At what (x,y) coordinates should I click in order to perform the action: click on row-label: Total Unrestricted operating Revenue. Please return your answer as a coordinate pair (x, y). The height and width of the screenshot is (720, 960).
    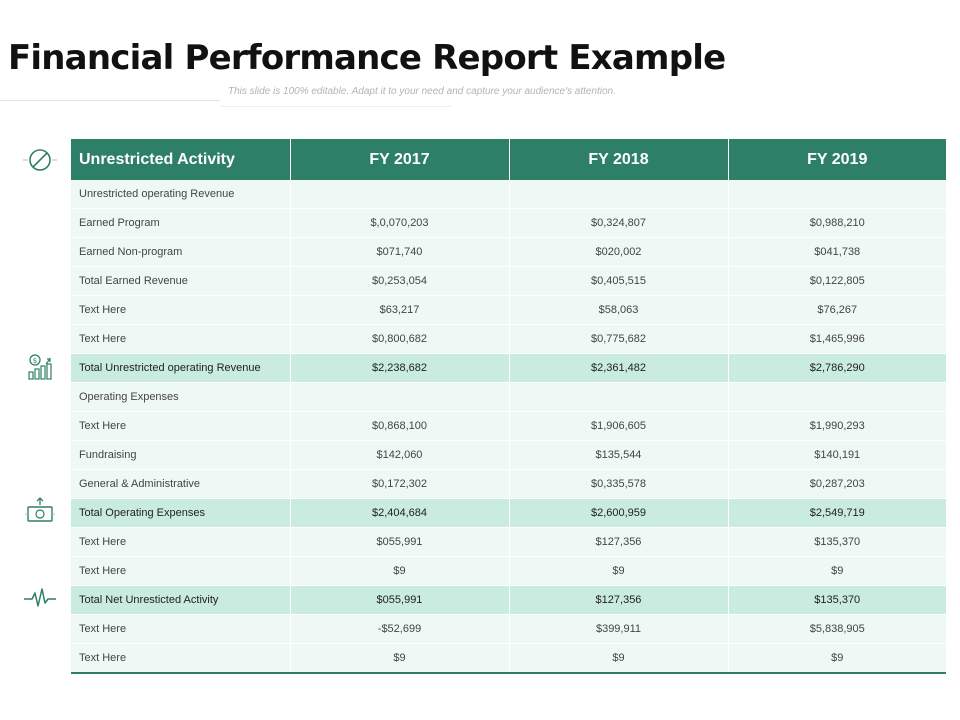
    Looking at the image, I should click on (181, 368).